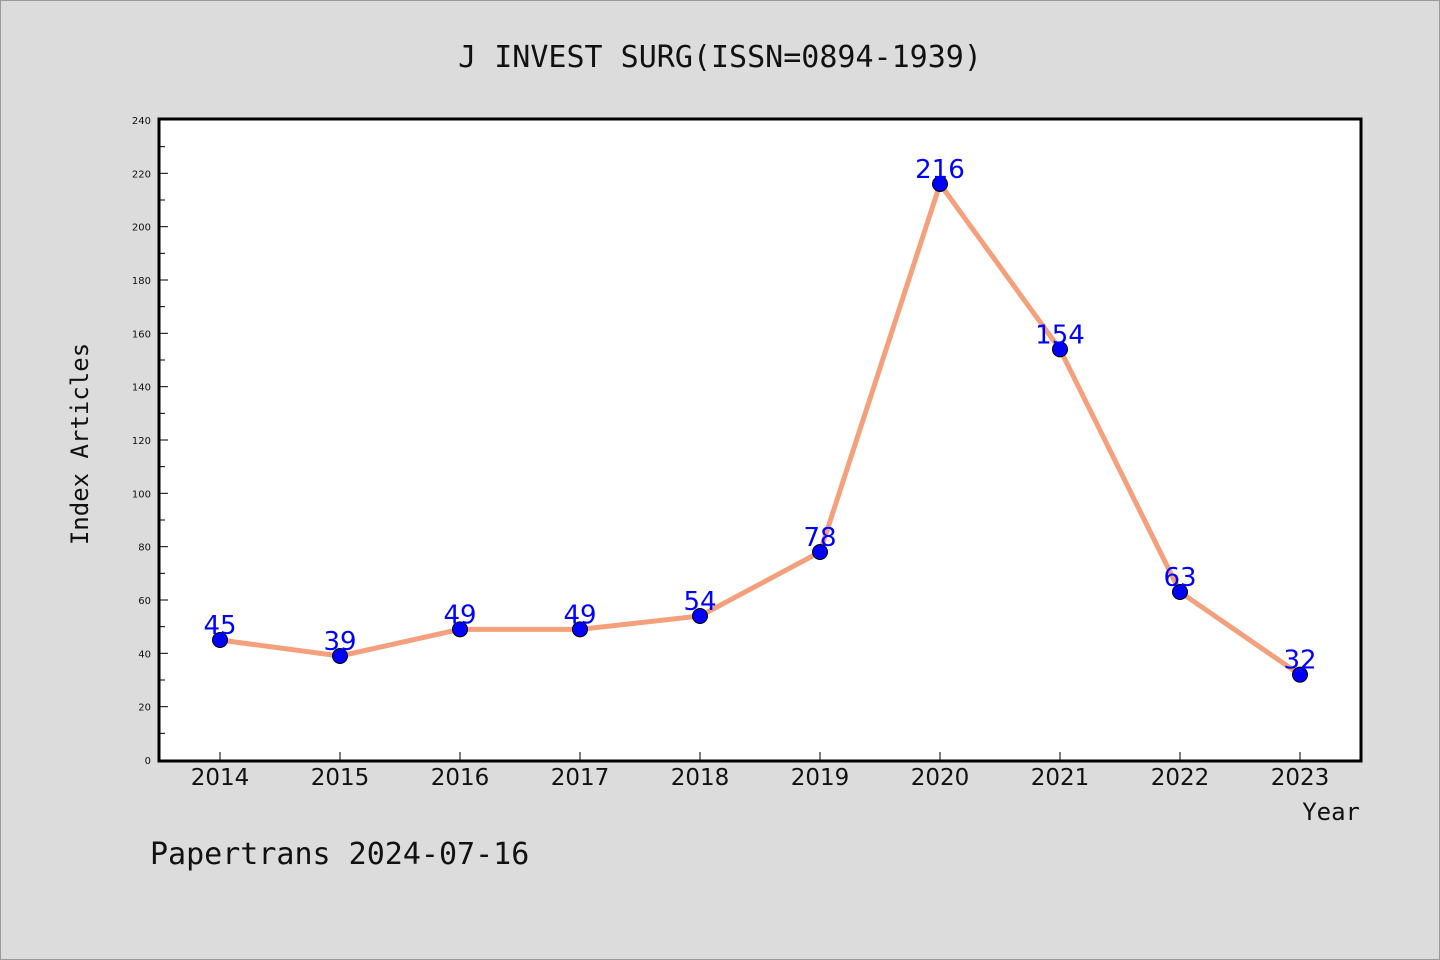 The width and height of the screenshot is (1440, 960). What do you see at coordinates (340, 778) in the screenshot?
I see `x-tick-label: 2015` at bounding box center [340, 778].